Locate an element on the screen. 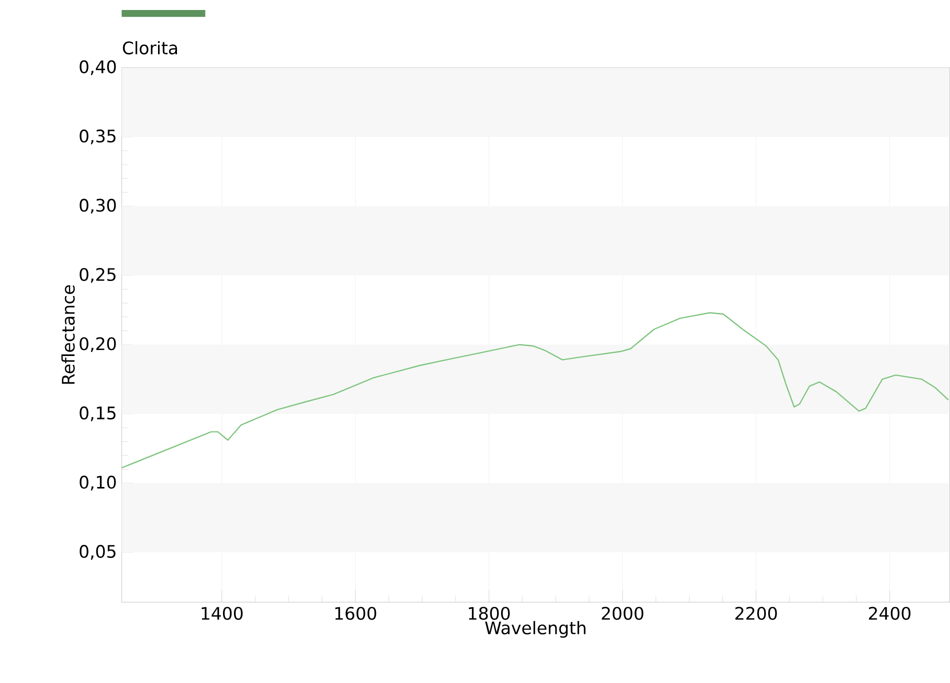  x-tick-label: 1400 is located at coordinates (222, 613).